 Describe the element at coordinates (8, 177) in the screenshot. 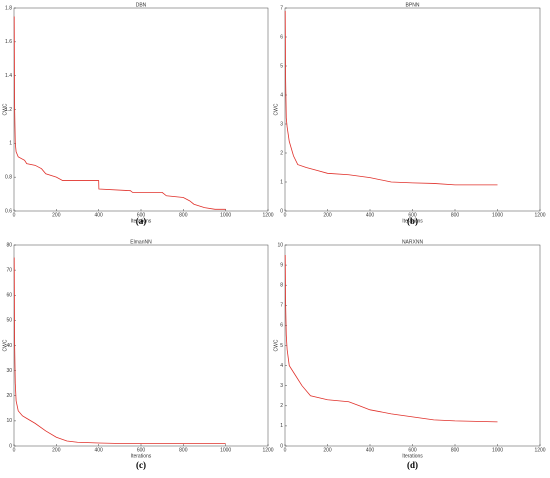

I see `y-tick-label: 0.8` at that location.